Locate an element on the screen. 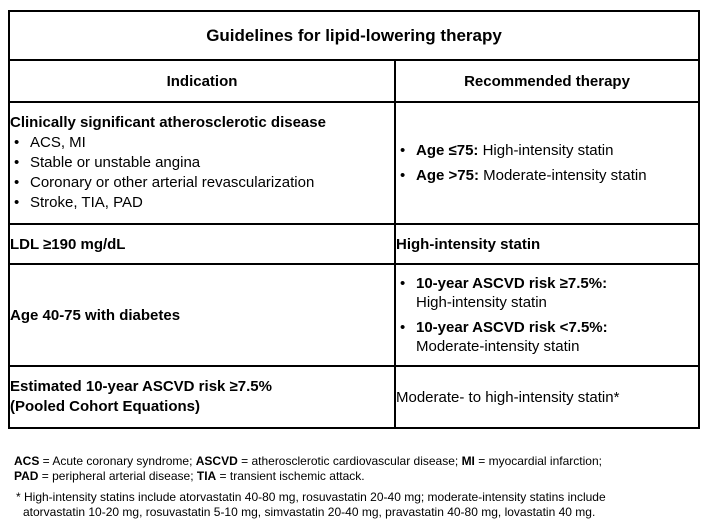 This screenshot has width=707, height=528. list-item: Stroke, TIA, PAD is located at coordinates (202, 203).